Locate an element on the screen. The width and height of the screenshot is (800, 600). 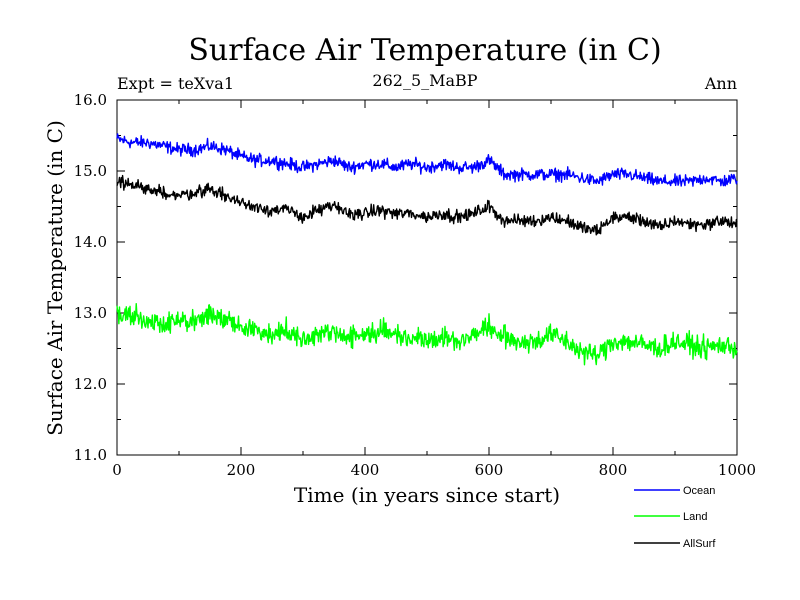
experiment-label: Expt = teXva1 is located at coordinates (175, 83).